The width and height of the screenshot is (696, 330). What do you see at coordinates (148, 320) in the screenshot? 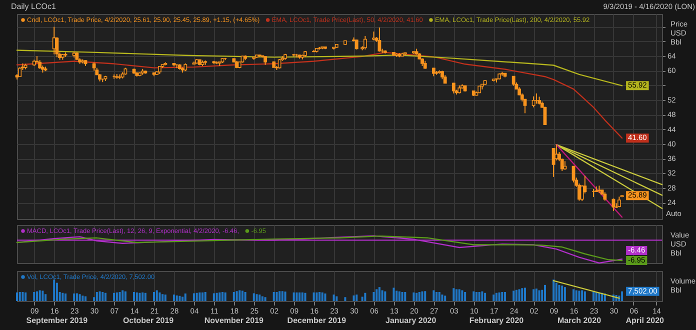
I see `x2-tick-label: October 2019` at bounding box center [148, 320].